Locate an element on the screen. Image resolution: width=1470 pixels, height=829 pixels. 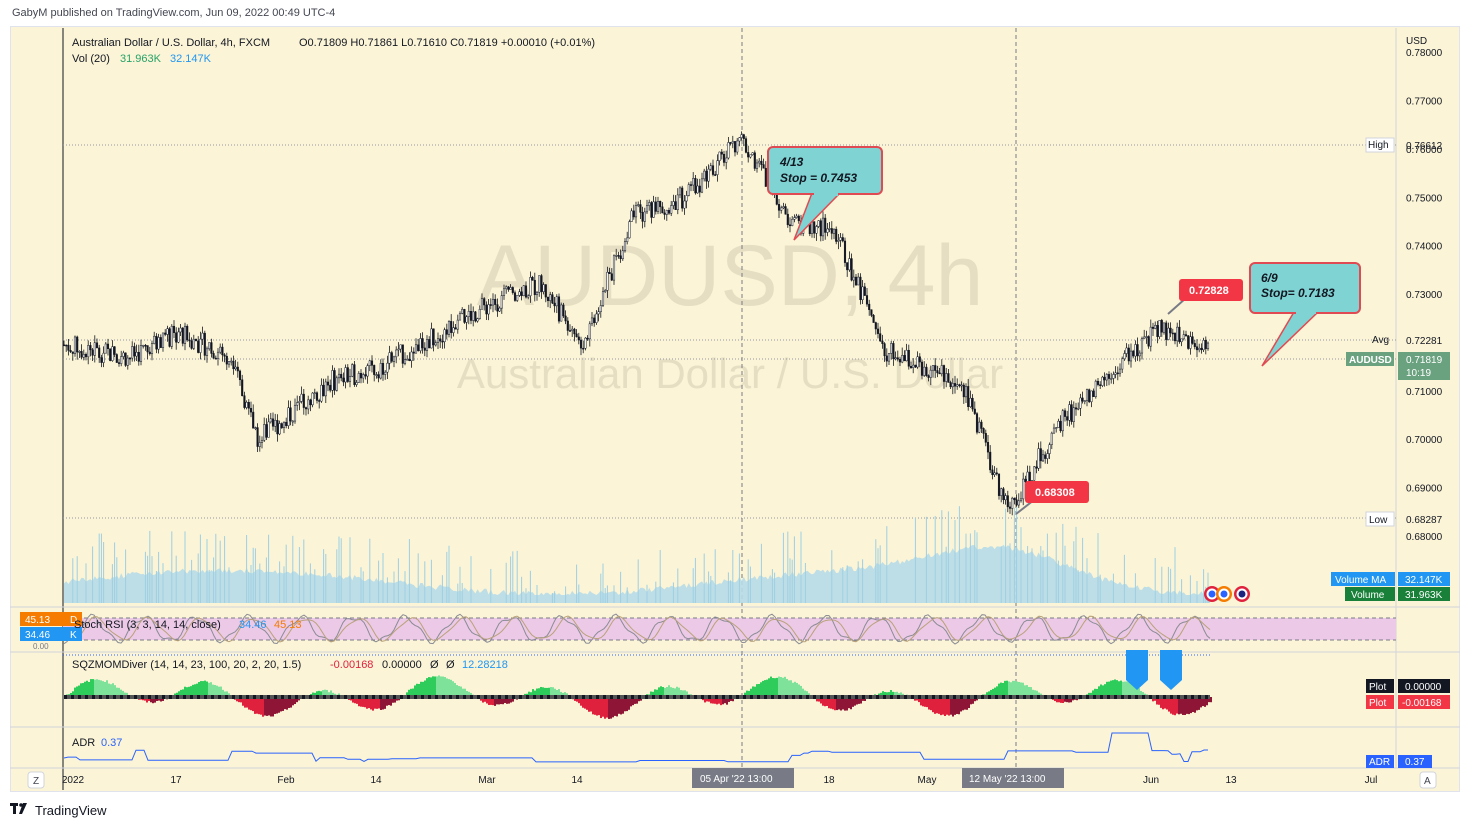
callout-1-line-2: Stop = 0.7453 is located at coordinates (818, 178).